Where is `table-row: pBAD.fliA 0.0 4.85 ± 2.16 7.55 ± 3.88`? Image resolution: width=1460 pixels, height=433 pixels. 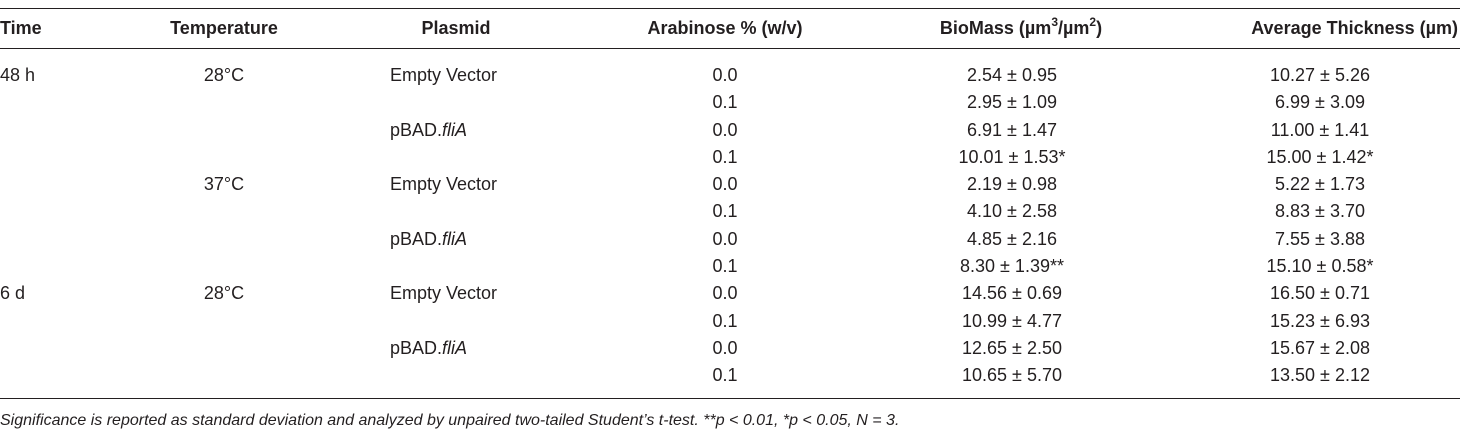 table-row: pBAD.fliA 0.0 4.85 ± 2.16 7.55 ± 3.88 is located at coordinates (730, 239).